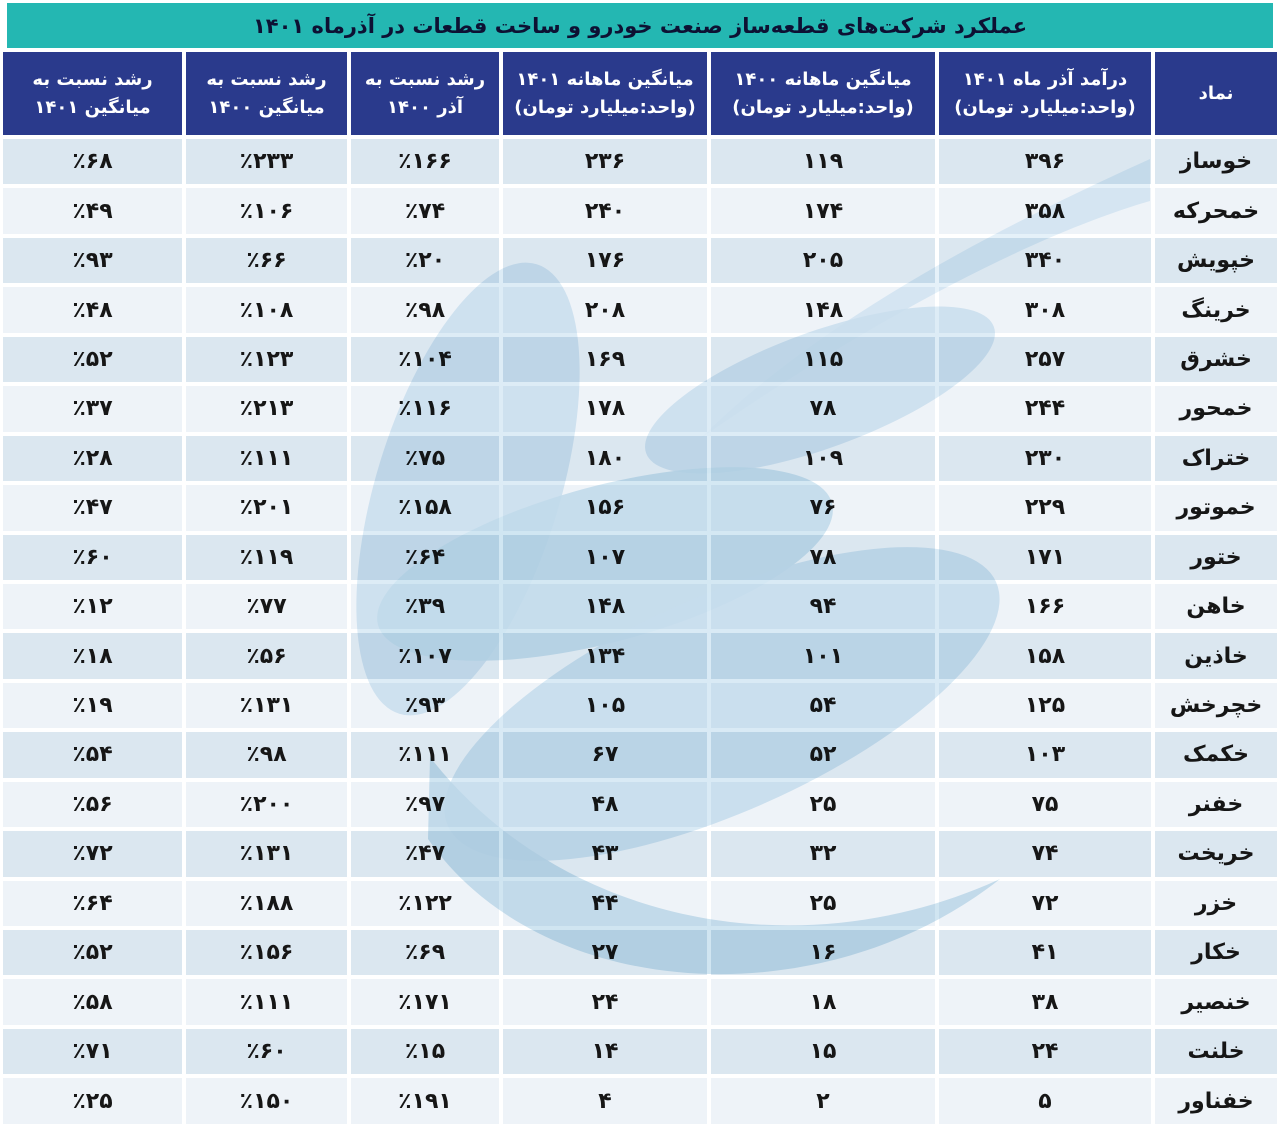 The image size is (1280, 1127). What do you see at coordinates (1045, 508) in the screenshot?
I see `cell-revenue-azar-1401: ۲۲۹` at bounding box center [1045, 508].